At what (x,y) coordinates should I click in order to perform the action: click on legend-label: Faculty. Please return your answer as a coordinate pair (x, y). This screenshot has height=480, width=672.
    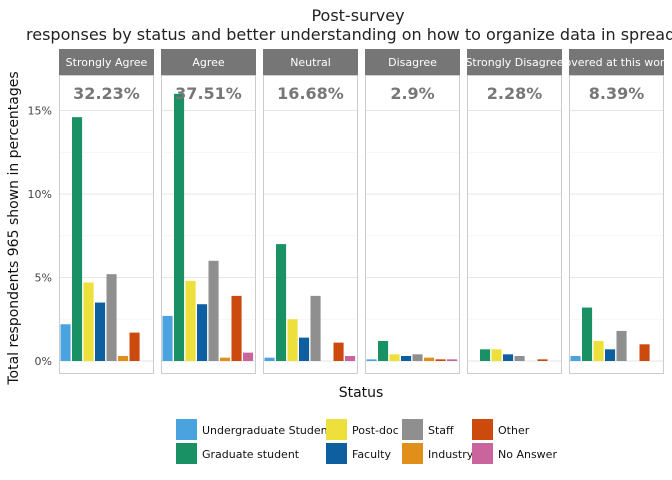
    Looking at the image, I should click on (371, 454).